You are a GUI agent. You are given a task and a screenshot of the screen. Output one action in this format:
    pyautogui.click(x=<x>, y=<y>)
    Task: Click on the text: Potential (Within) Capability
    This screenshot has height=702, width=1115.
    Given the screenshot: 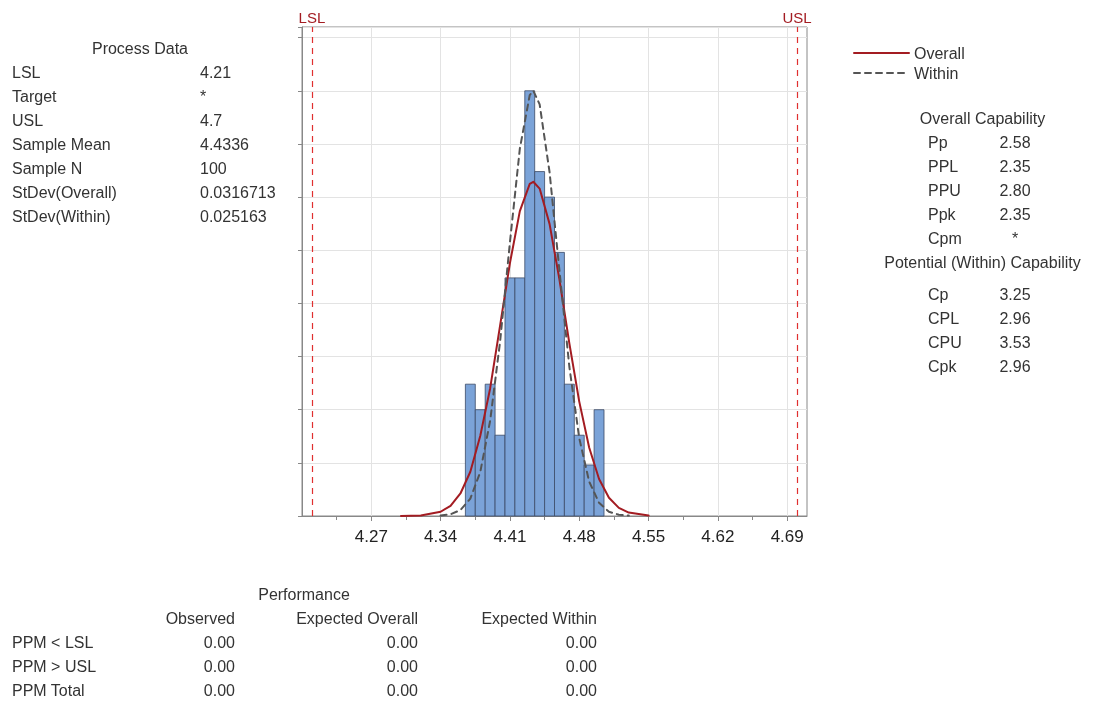 What is the action you would take?
    pyautogui.click(x=982, y=263)
    